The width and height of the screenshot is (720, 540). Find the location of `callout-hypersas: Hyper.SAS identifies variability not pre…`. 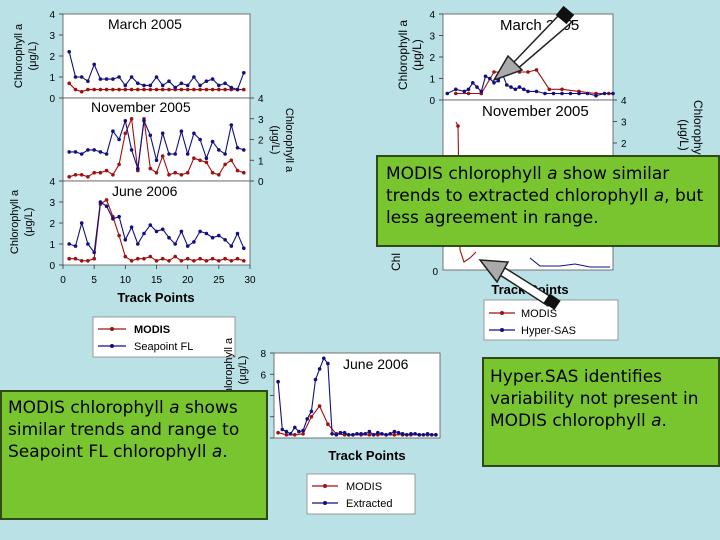

callout-hypersas: Hyper.SAS identifies variability not pre… is located at coordinates (601, 412).